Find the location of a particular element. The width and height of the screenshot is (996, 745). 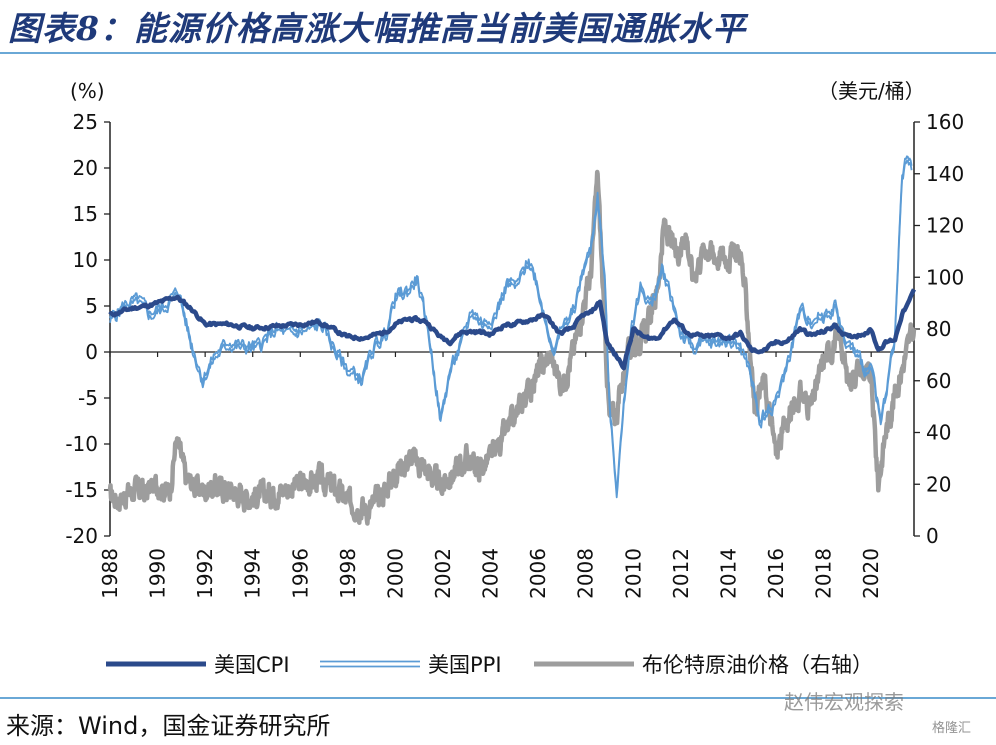

left-tick-label: -5 is located at coordinates (88, 398).